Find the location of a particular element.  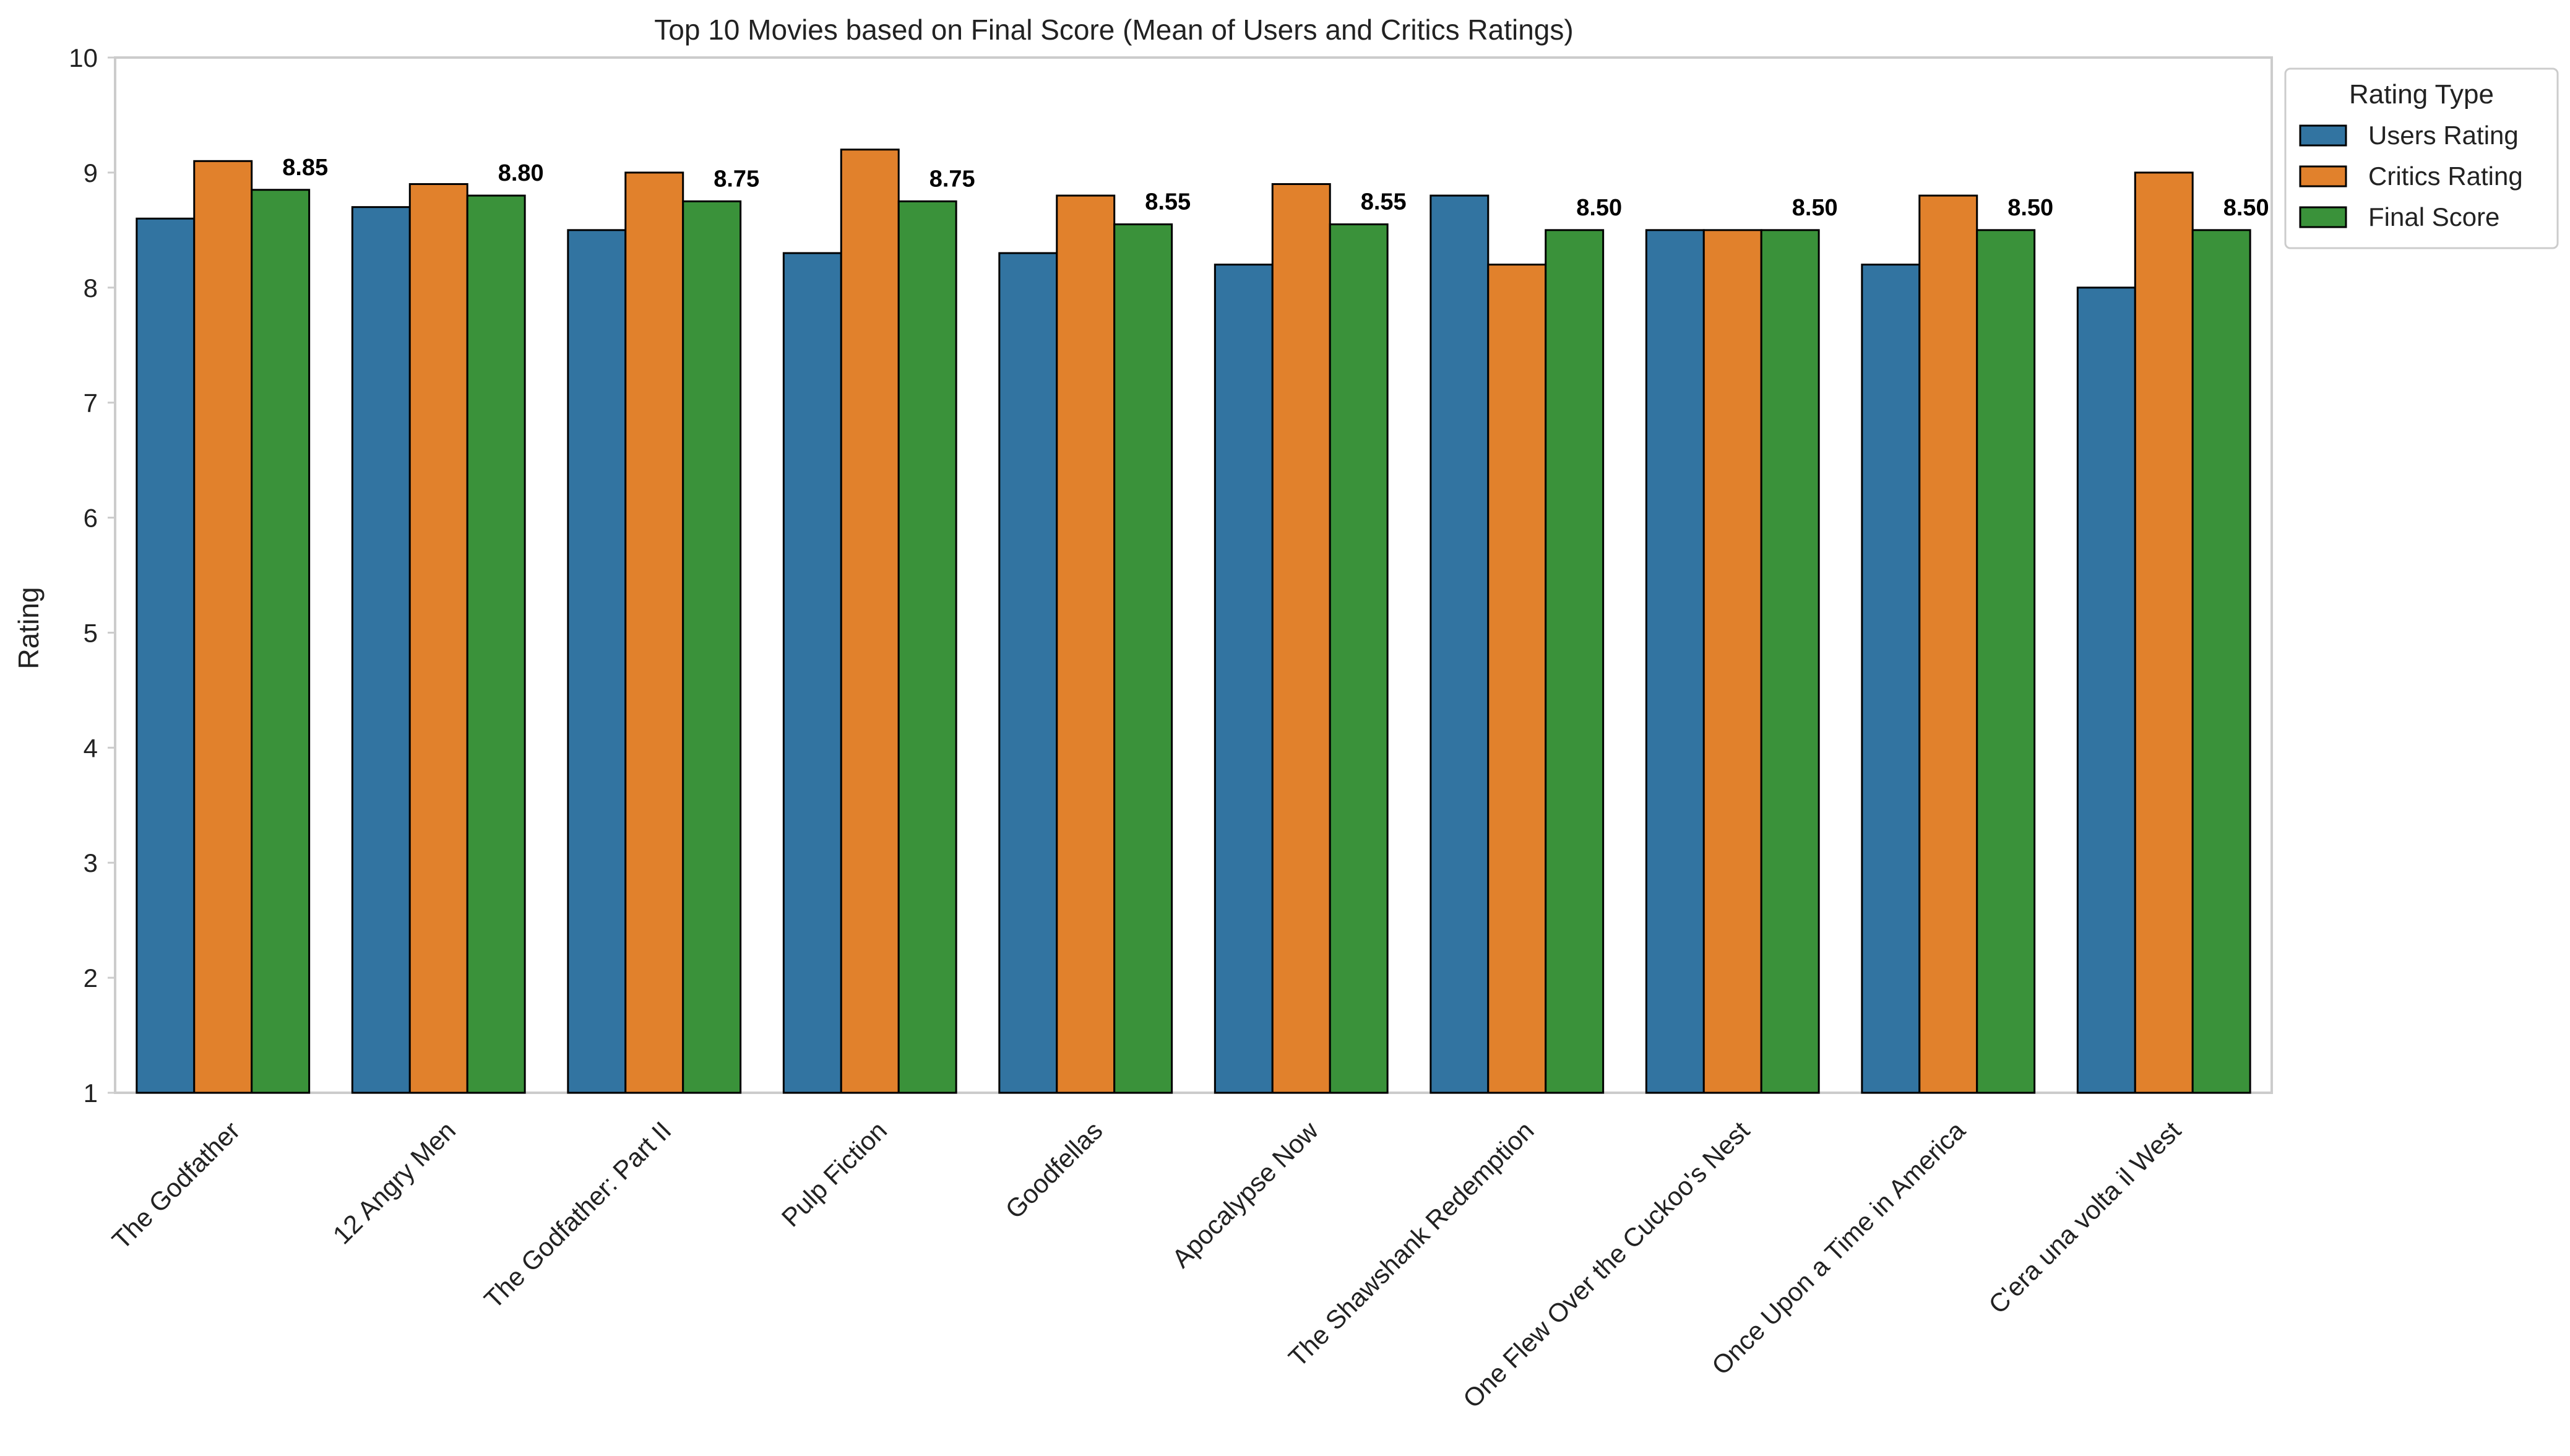

legend-label-final-score: Final Score is located at coordinates (2433, 216).